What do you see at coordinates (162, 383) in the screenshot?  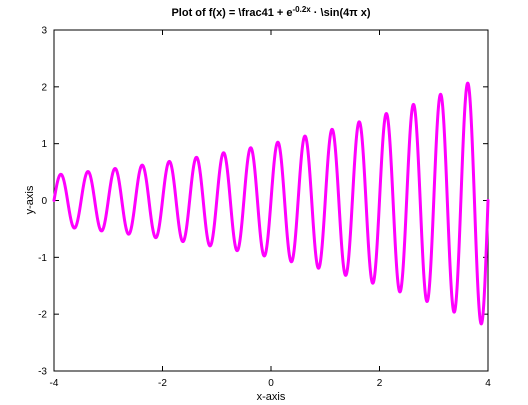 I see `x-tick-label: -2` at bounding box center [162, 383].